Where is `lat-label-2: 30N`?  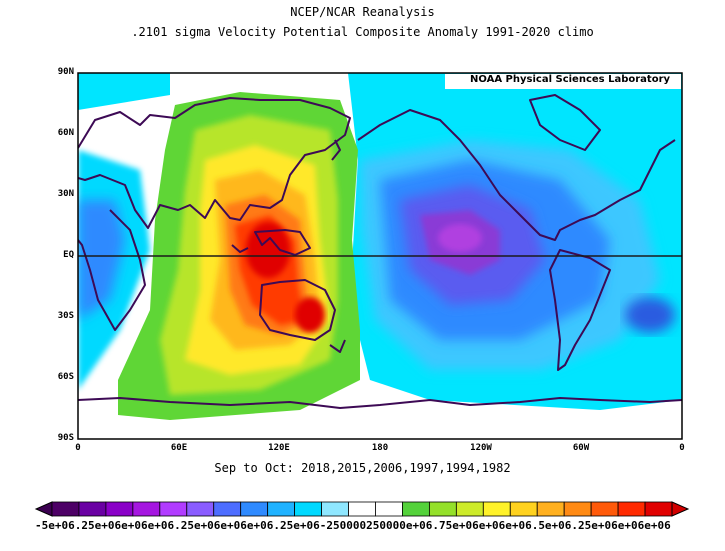
lat-label-2: 30N is located at coordinates (65, 194).